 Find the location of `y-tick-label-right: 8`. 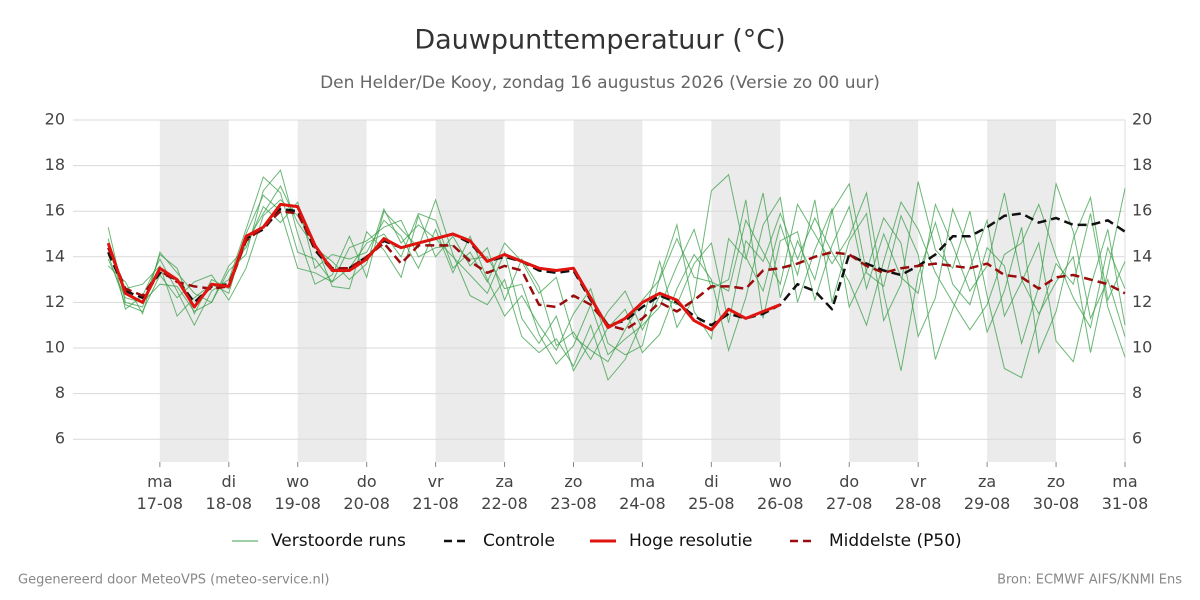

y-tick-label-right: 8 is located at coordinates (1137, 392).